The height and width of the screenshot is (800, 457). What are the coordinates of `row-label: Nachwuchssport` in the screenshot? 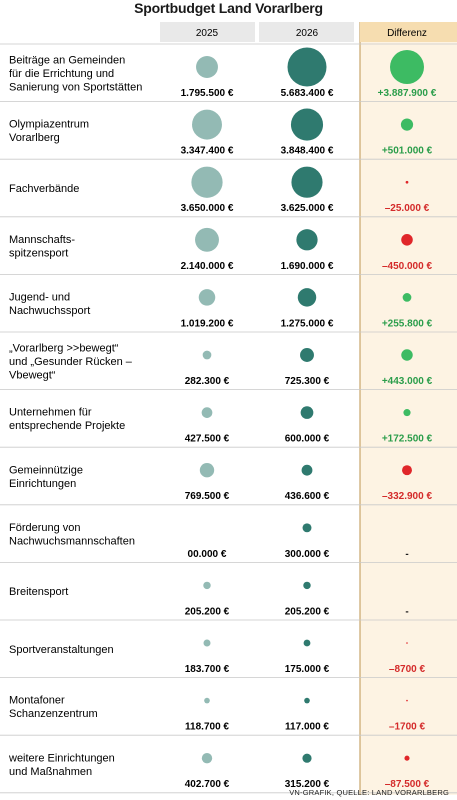 It's located at (49, 311).